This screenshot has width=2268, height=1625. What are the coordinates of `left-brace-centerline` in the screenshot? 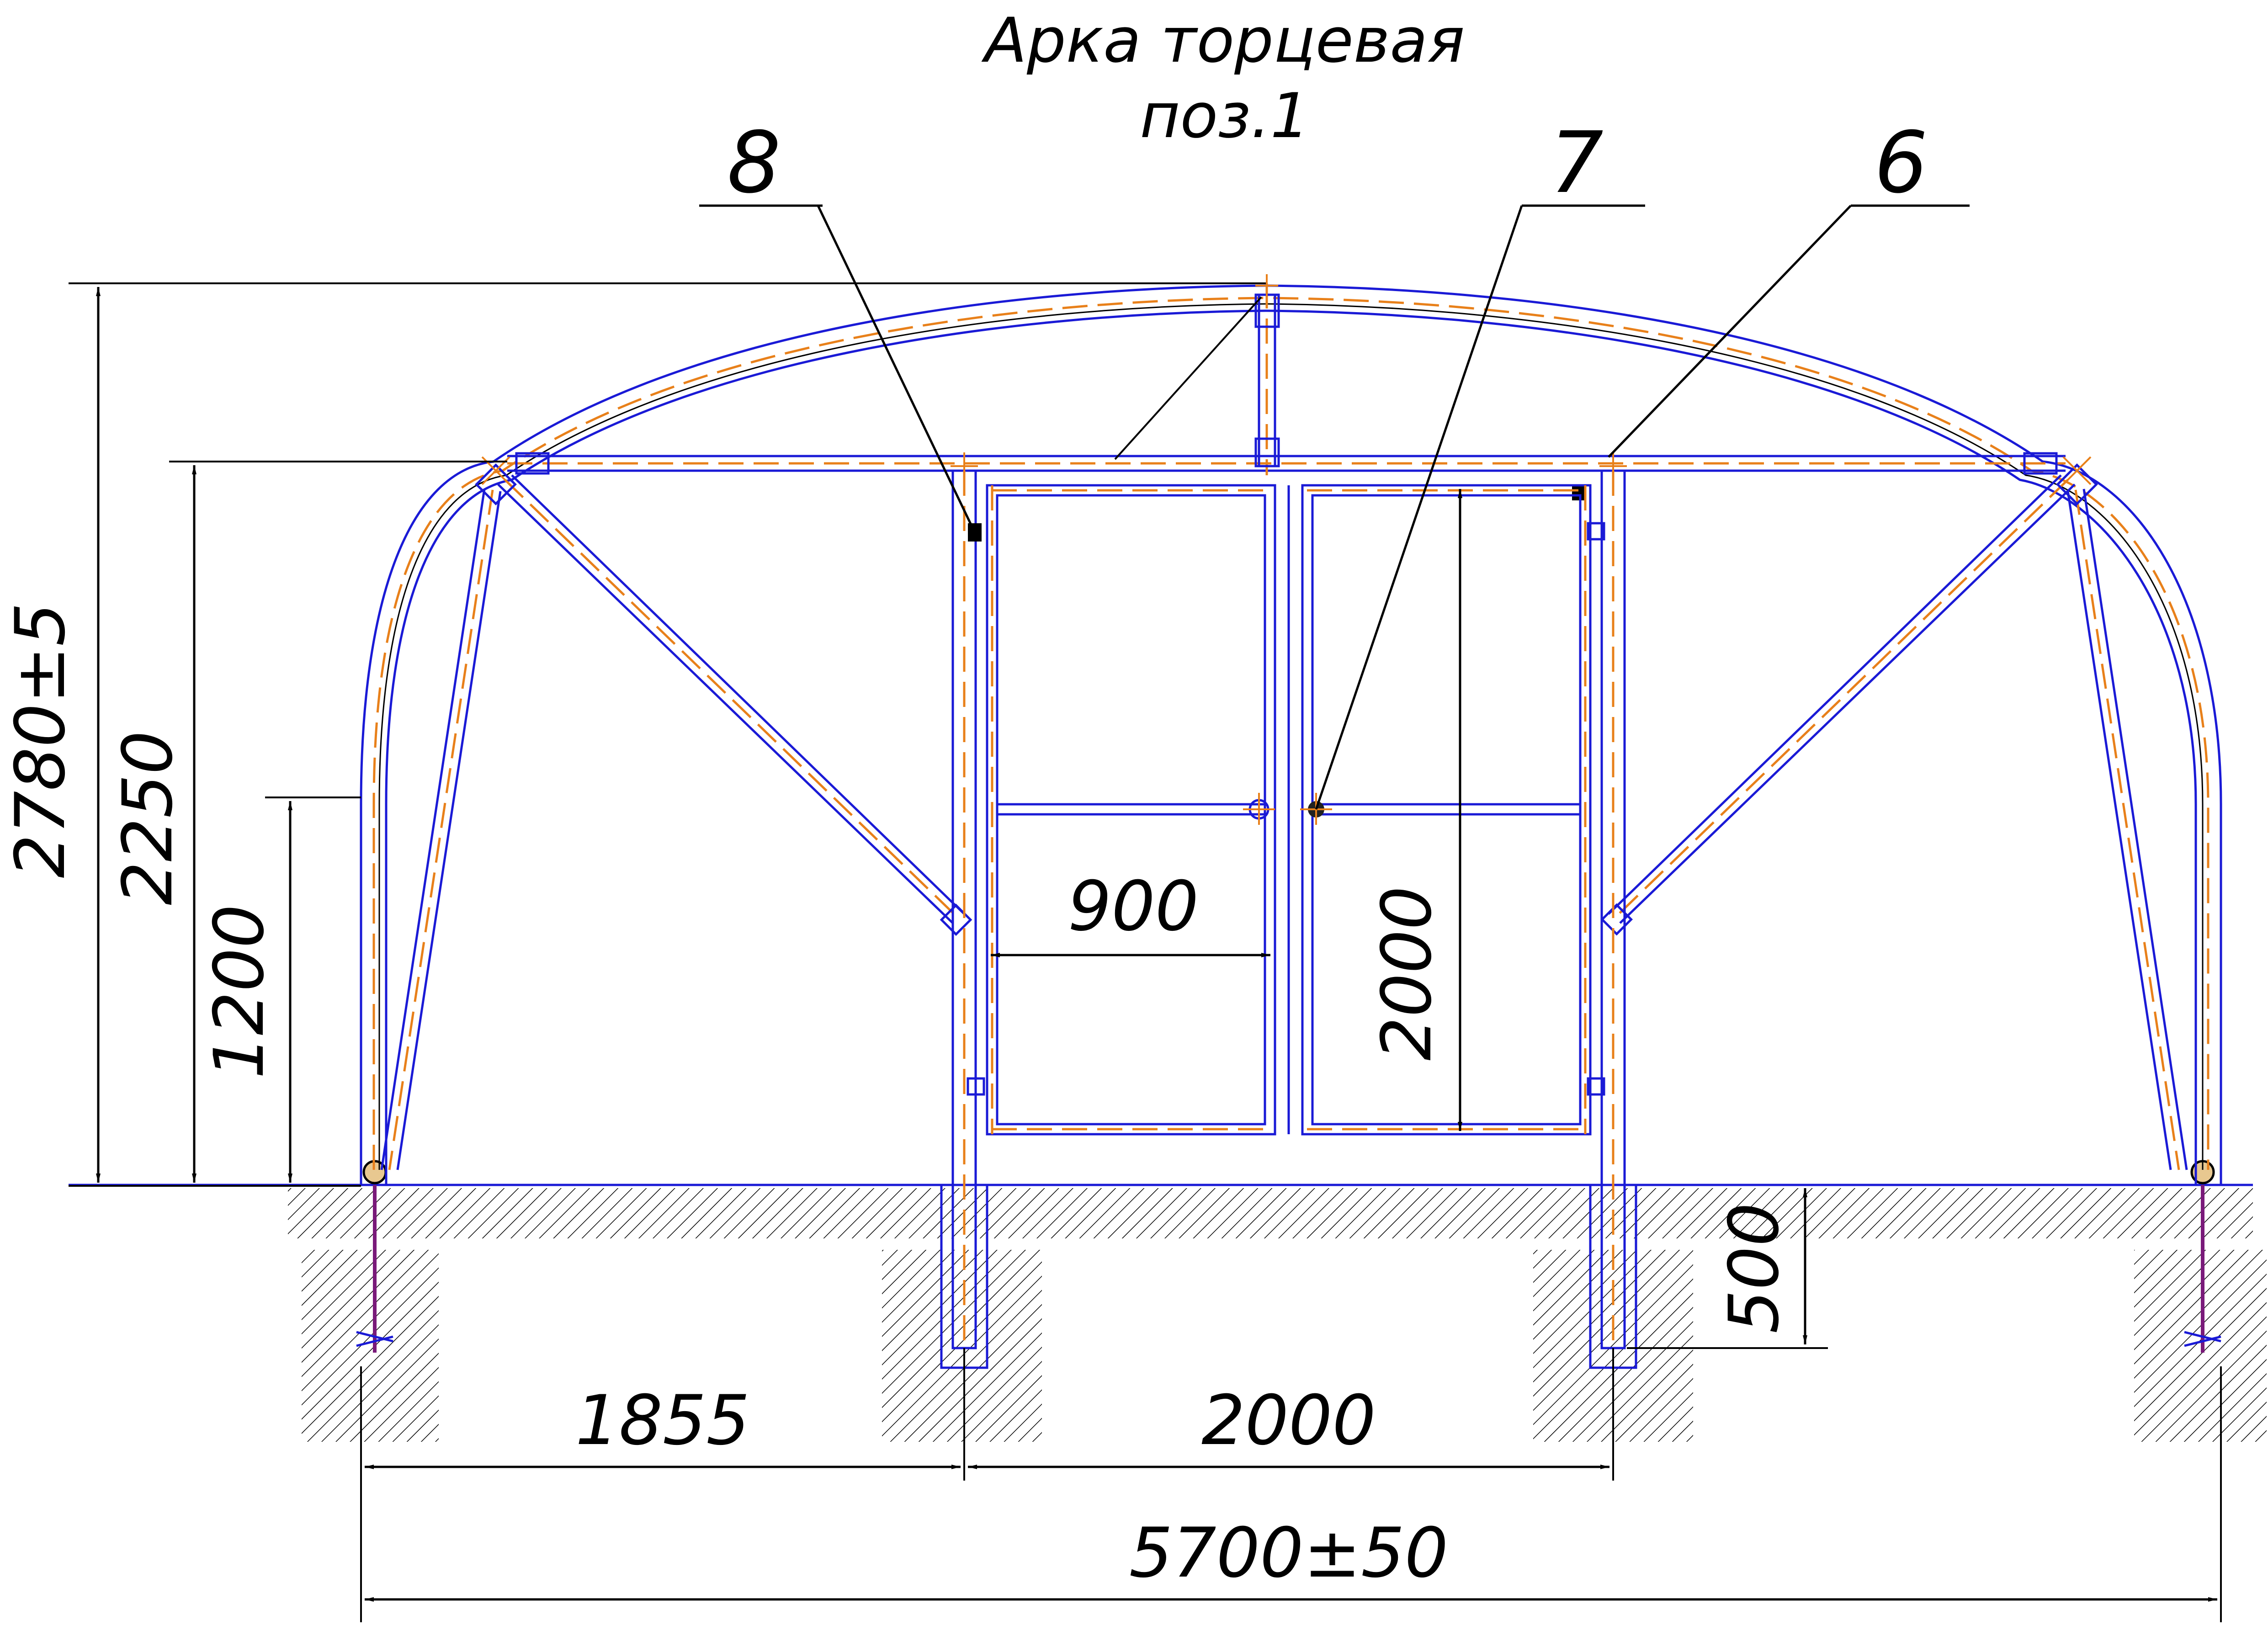 It's located at (732, 699).